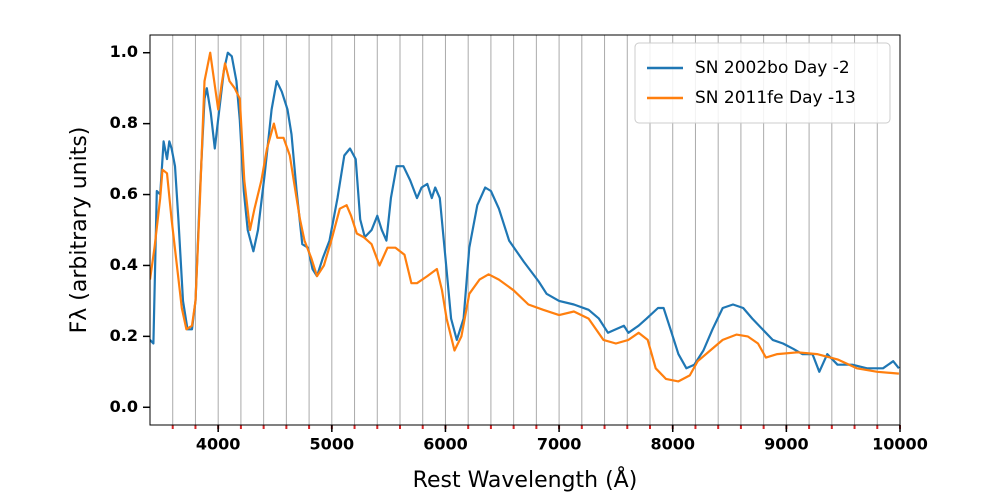 The width and height of the screenshot is (1000, 500). Describe the element at coordinates (525, 479) in the screenshot. I see `x-axis-label: Rest Wavelength (Å)` at that location.